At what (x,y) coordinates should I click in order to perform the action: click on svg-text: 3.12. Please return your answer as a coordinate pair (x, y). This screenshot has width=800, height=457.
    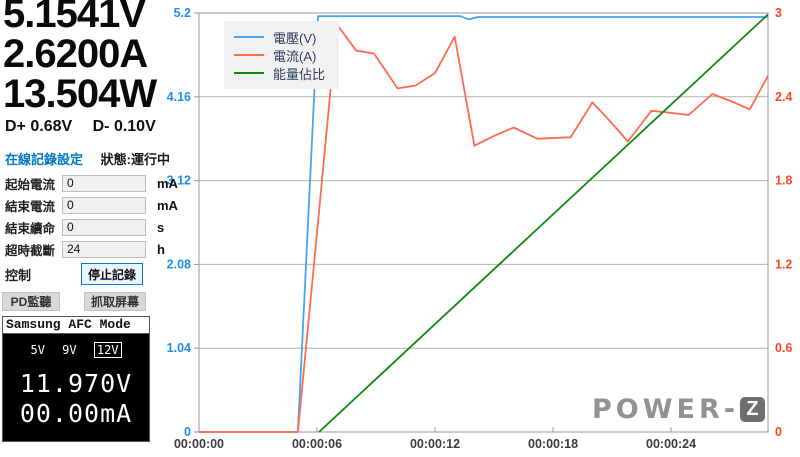
    Looking at the image, I should click on (179, 181).